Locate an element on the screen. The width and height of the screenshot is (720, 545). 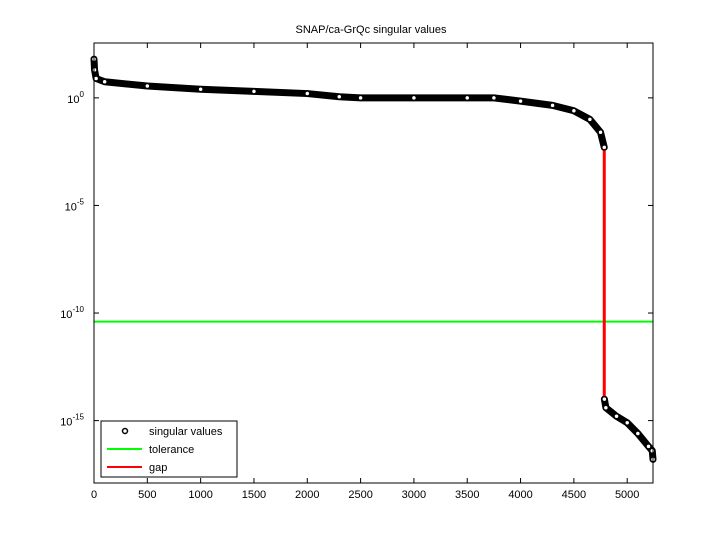
y-tick-label: 10⁰ is located at coordinates (75, 98).